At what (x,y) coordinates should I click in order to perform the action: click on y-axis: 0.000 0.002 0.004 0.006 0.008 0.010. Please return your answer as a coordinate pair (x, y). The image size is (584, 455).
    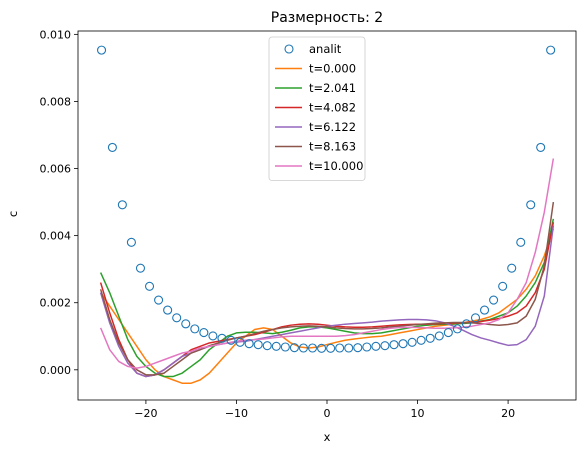
    Looking at the image, I should click on (59, 202).